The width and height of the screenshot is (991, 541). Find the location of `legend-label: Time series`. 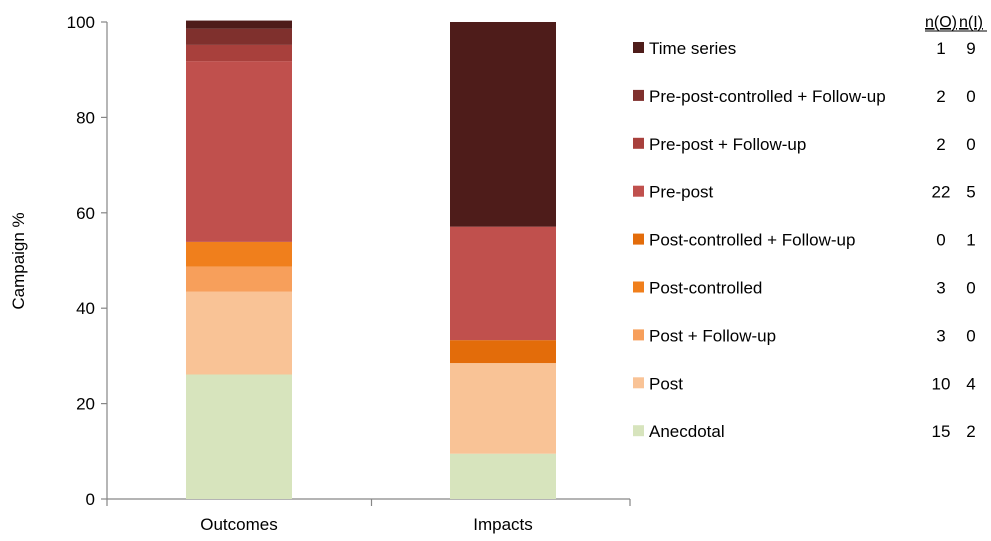

legend-label: Time series is located at coordinates (692, 48).